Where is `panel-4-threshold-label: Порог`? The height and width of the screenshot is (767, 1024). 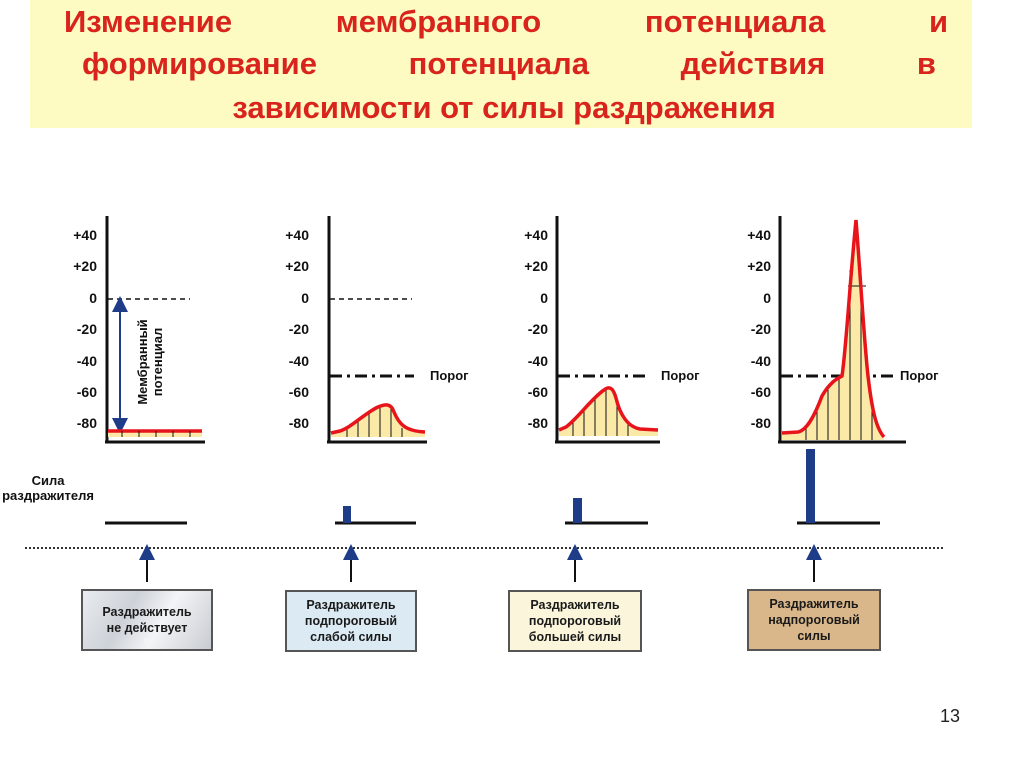
panel-4-threshold-label: Порог is located at coordinates (919, 375).